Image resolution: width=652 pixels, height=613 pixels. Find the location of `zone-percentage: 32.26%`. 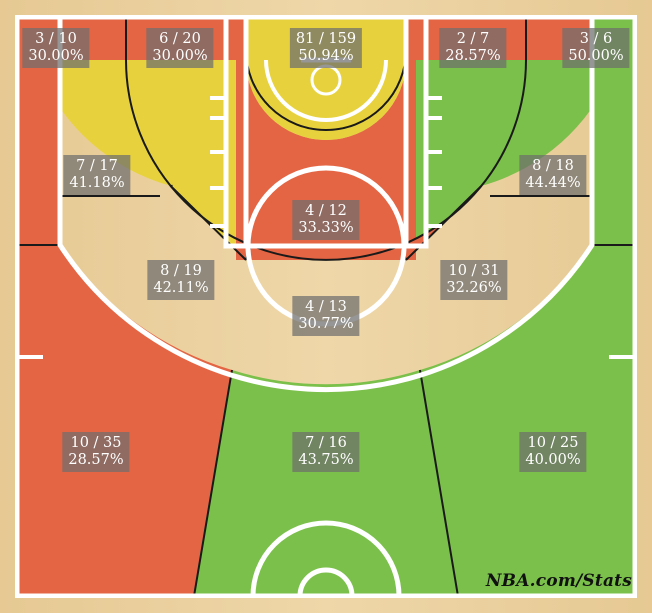

zone-percentage: 32.26% is located at coordinates (474, 288).